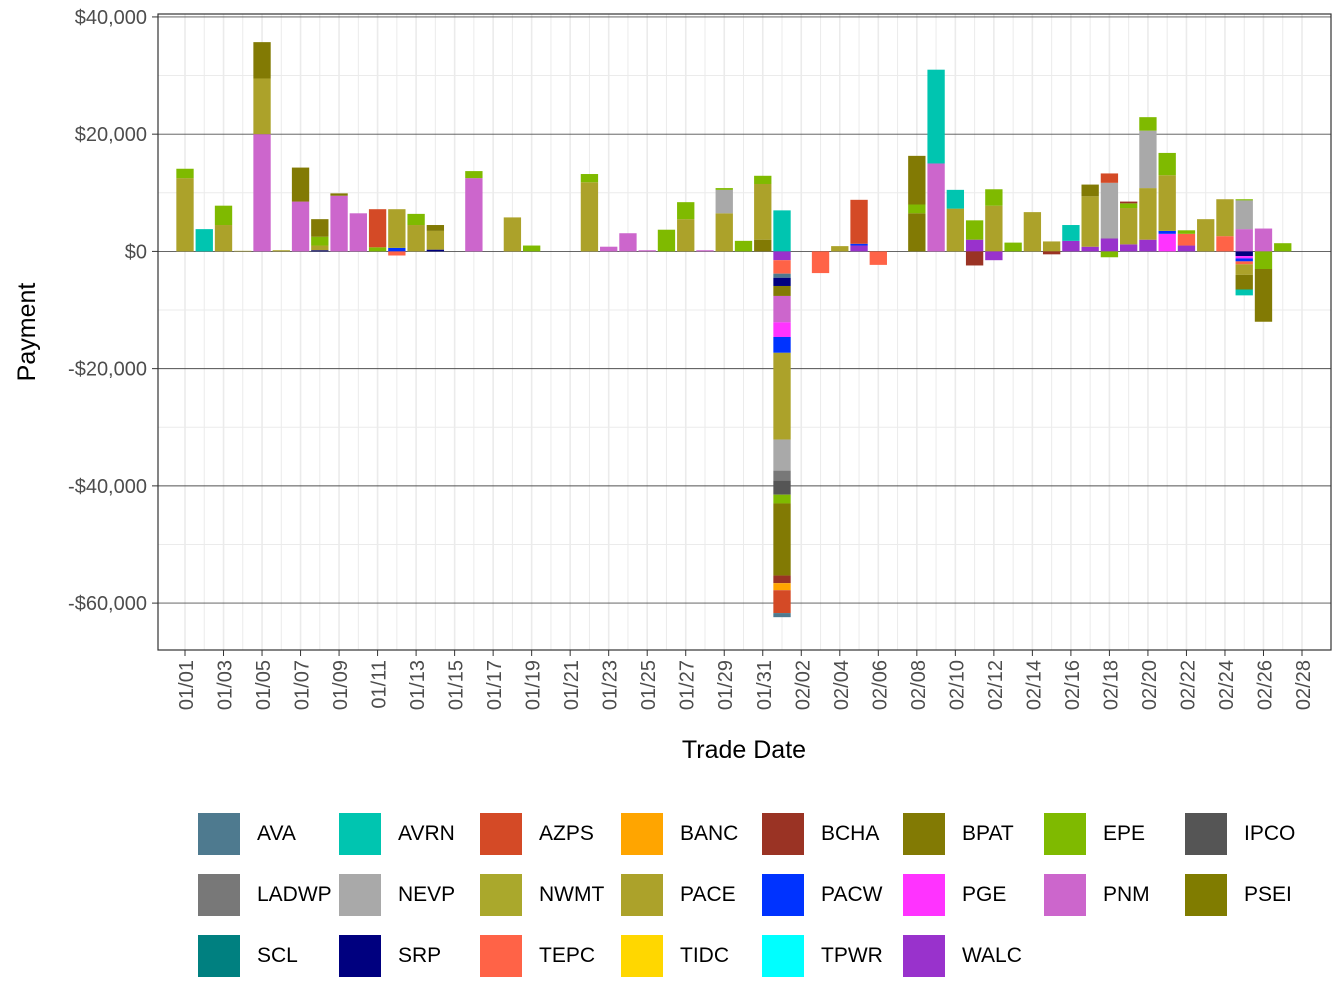 The image size is (1344, 1008). I want to click on legend-label: TEPC, so click(567, 955).